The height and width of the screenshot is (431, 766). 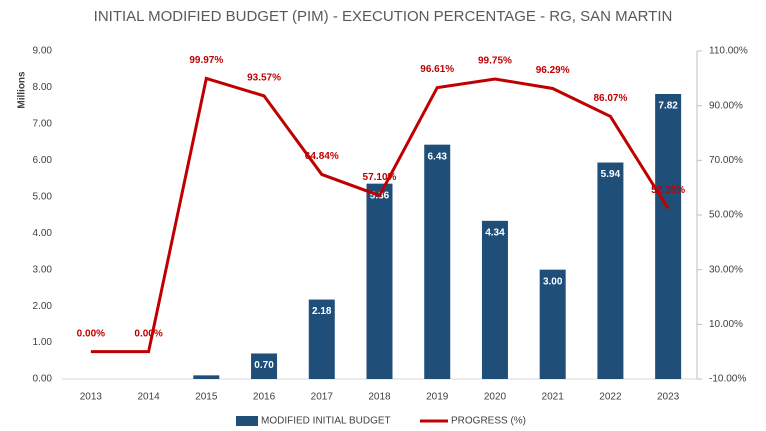 What do you see at coordinates (322, 156) in the screenshot?
I see `line-label: 64.84%` at bounding box center [322, 156].